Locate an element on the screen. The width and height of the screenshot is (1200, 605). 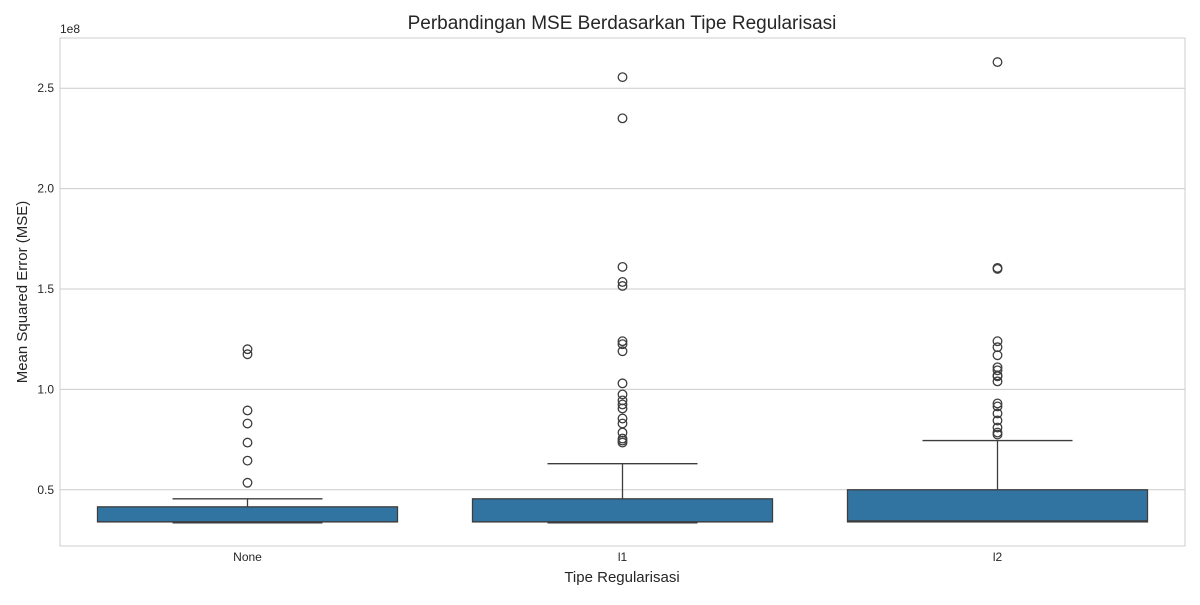
y-tick-labels: 0.5 1.0 1.5 2.0 2.5 is located at coordinates (45, 289).